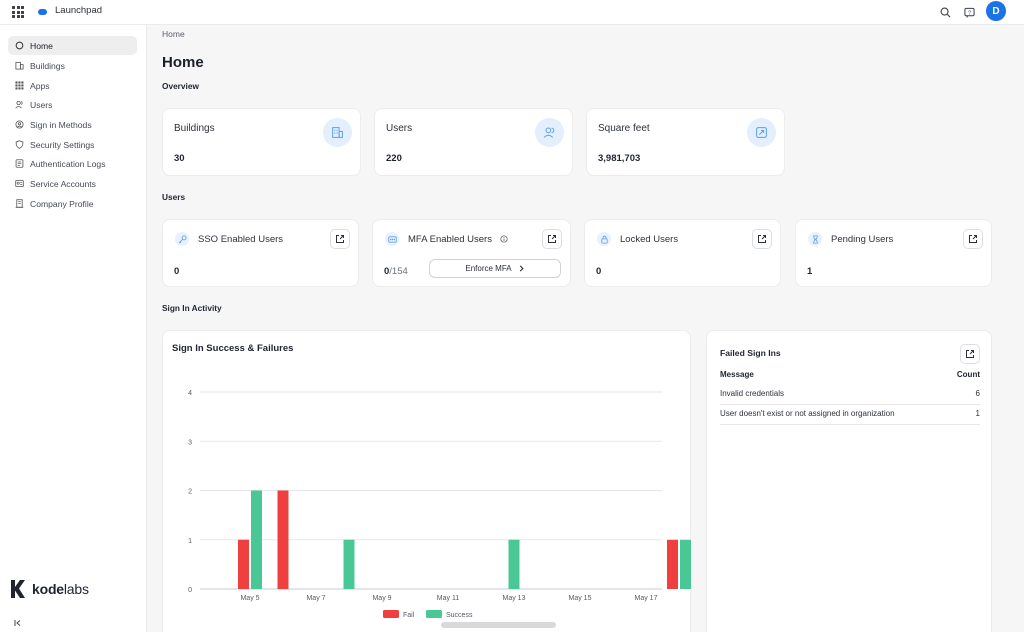 This screenshot has height=632, width=1024. I want to click on chevron-right-icon, so click(521, 268).